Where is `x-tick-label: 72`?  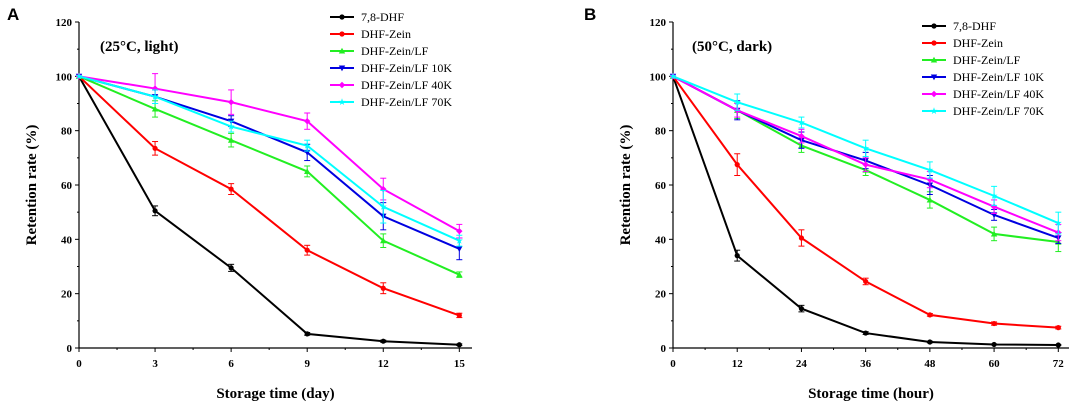
x-tick-label: 72 is located at coordinates (1059, 364).